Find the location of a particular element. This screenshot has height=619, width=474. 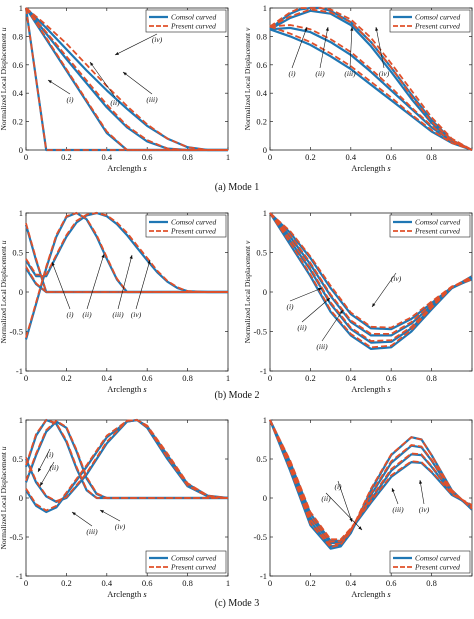

y-axis-label: Normalized Local Displacement u is located at coordinates (4, 497).